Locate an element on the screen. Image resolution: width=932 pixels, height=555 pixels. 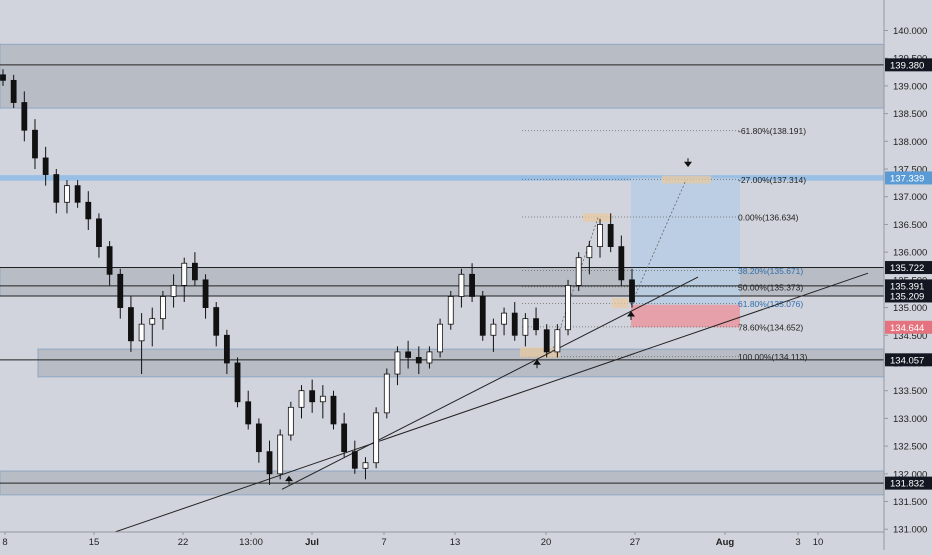
price-label: 135.209 is located at coordinates (907, 296).